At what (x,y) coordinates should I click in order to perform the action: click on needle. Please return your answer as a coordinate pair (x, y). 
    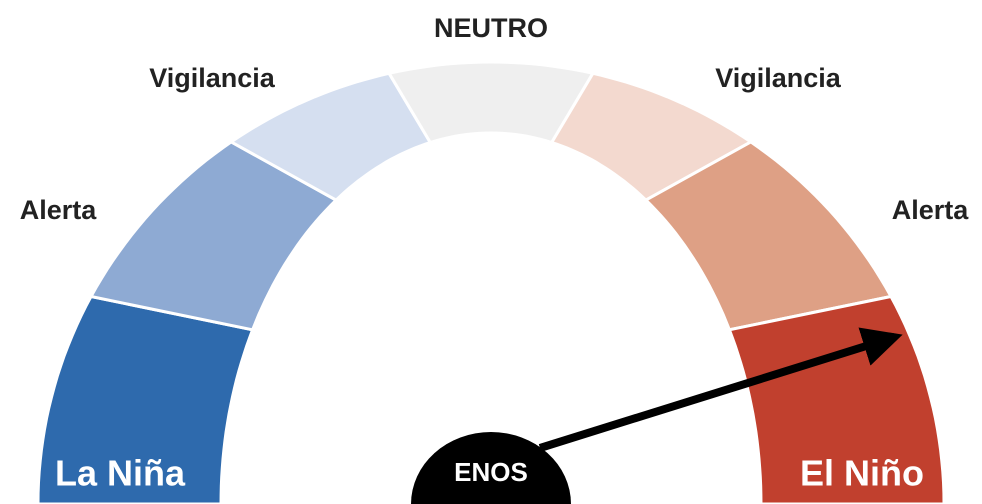
    Looking at the image, I should click on (720, 389).